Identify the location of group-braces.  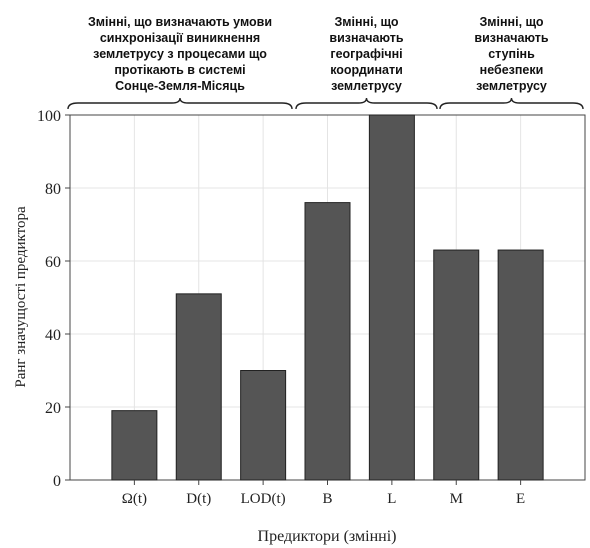
(325, 103).